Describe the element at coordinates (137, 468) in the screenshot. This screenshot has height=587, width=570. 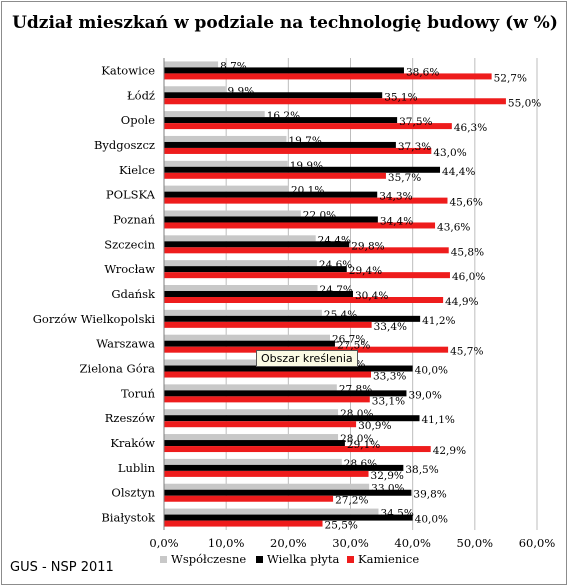
I see `category-label: Lublin` at that location.